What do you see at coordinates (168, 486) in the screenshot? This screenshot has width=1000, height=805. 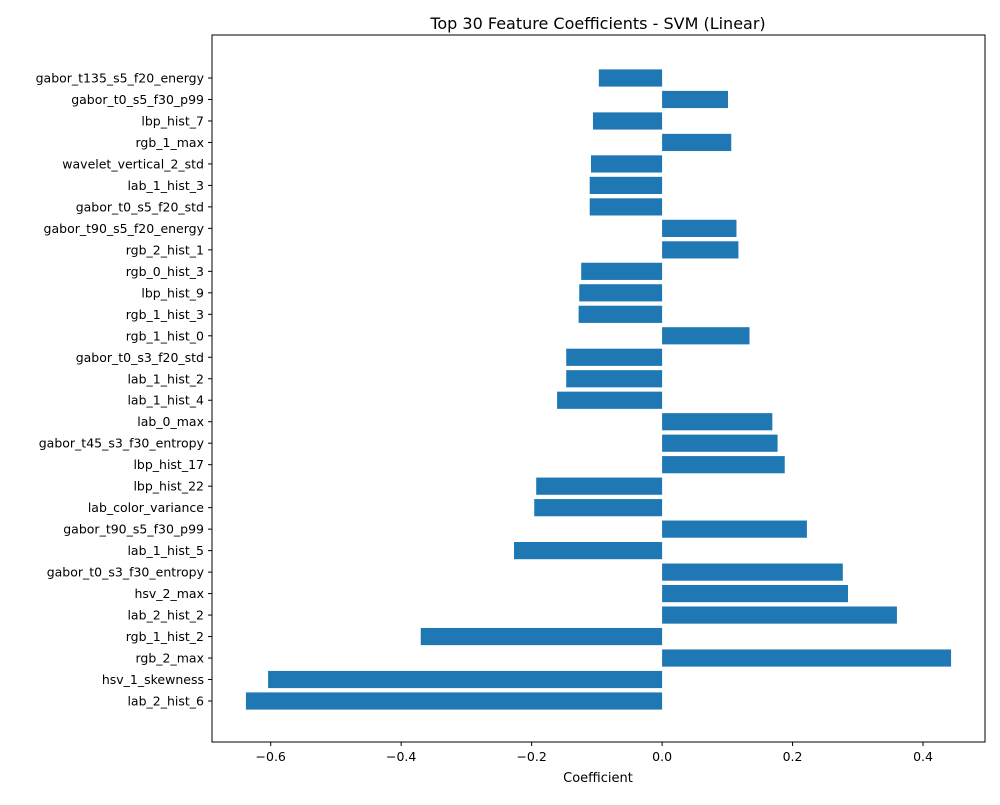 I see `y-tick-label: lbp_hist_22` at bounding box center [168, 486].